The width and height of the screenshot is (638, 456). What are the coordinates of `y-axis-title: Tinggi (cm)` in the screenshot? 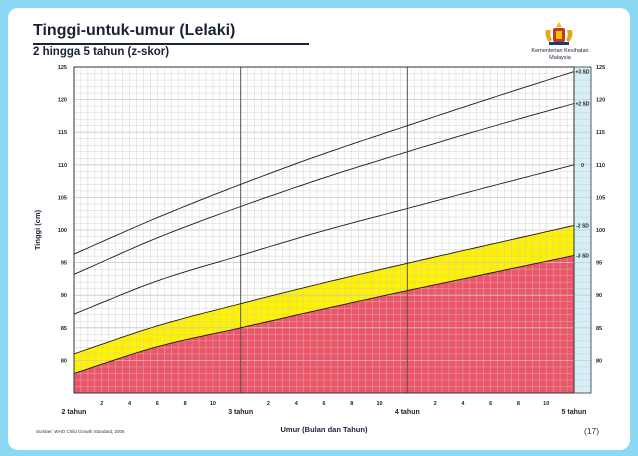 It's located at (37, 229).